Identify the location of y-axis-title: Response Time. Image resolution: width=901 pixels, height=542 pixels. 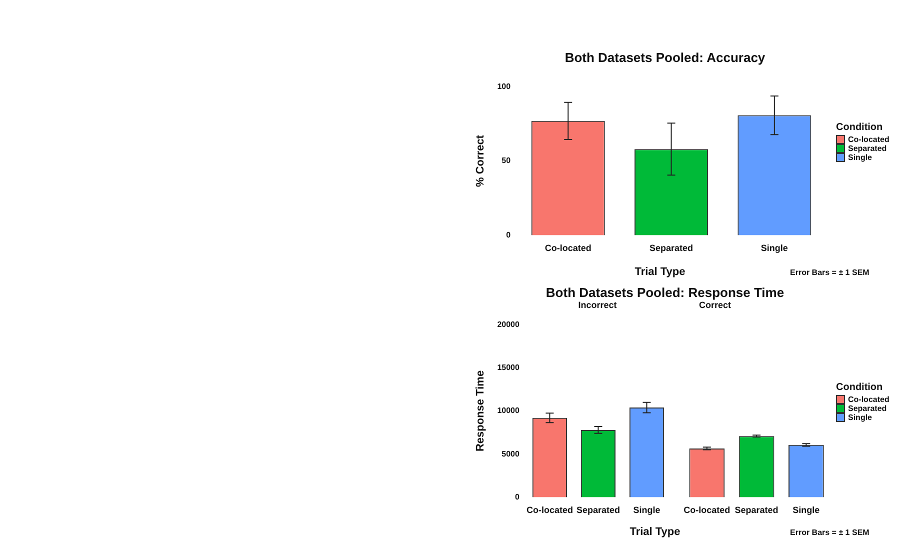
(480, 411).